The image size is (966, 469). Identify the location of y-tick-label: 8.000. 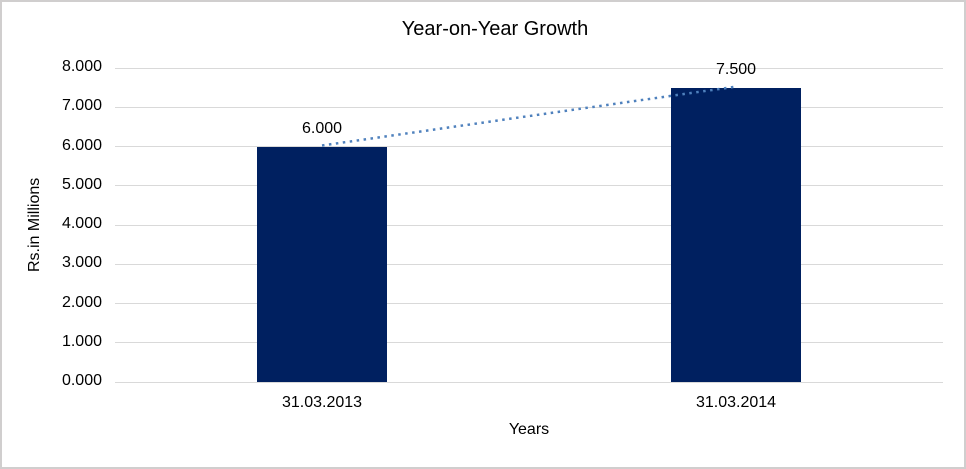
(81, 66).